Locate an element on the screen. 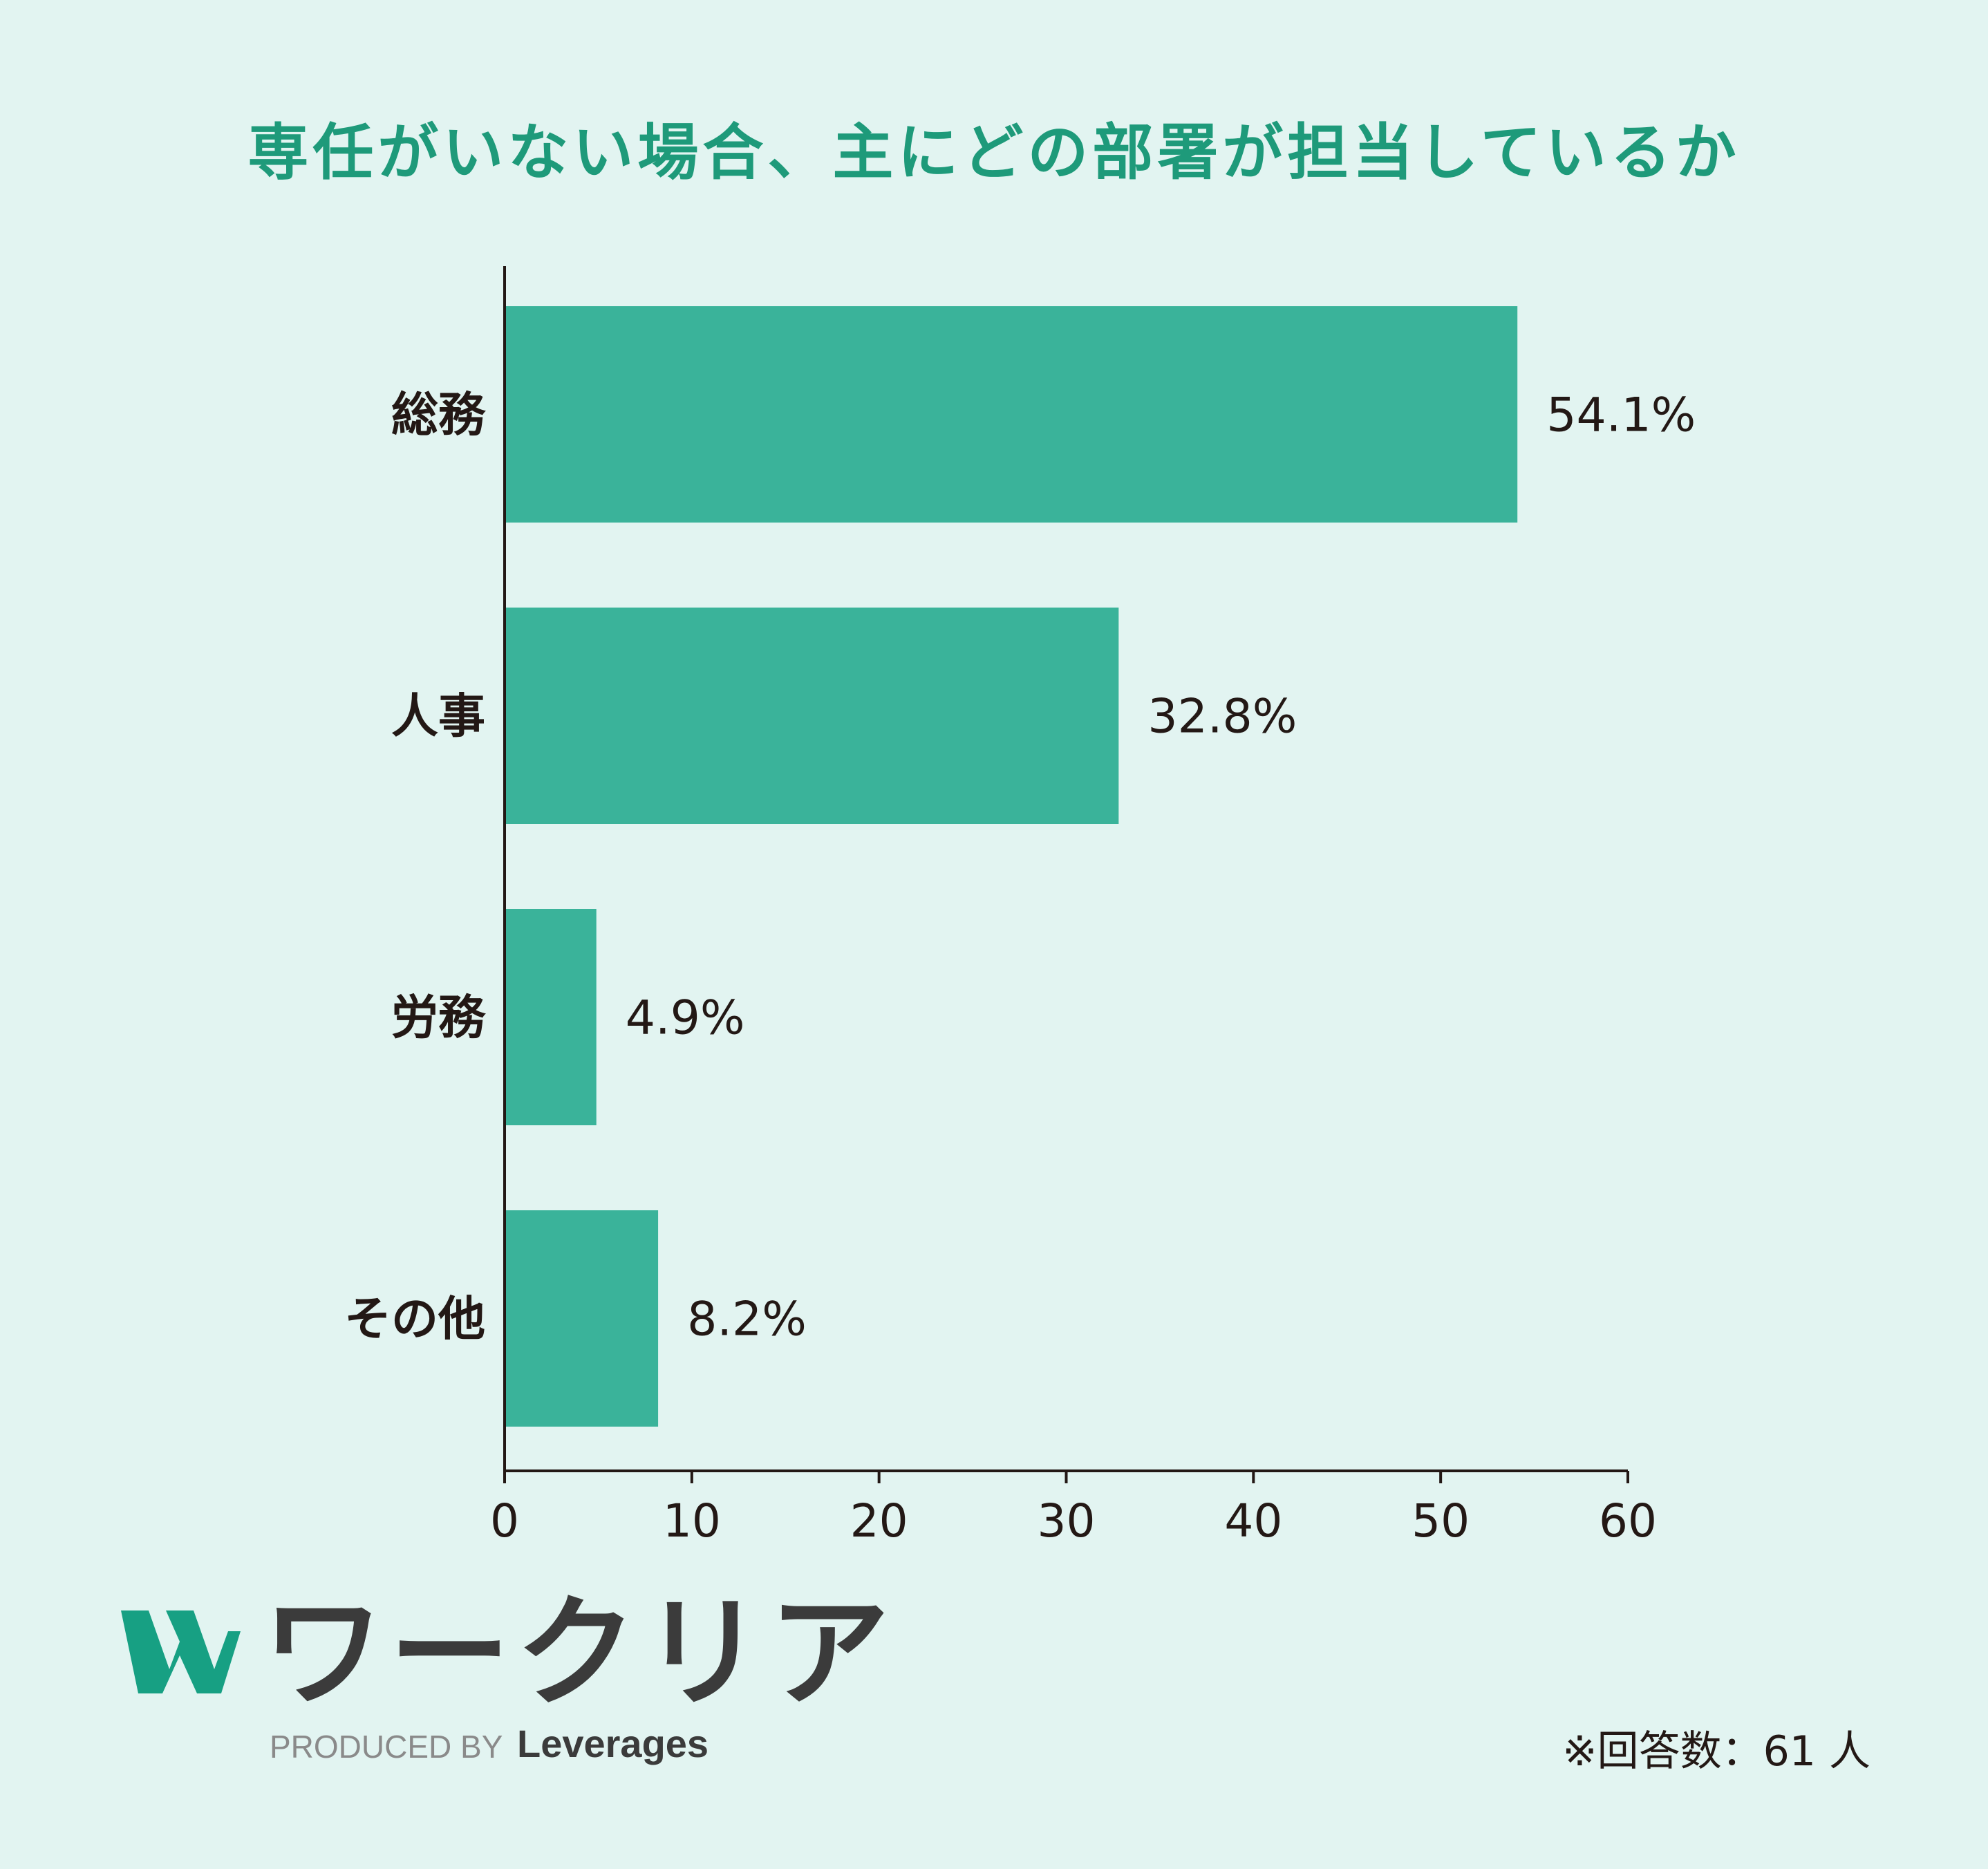 The image size is (1988, 1869). category-label: その他 is located at coordinates (414, 1320).